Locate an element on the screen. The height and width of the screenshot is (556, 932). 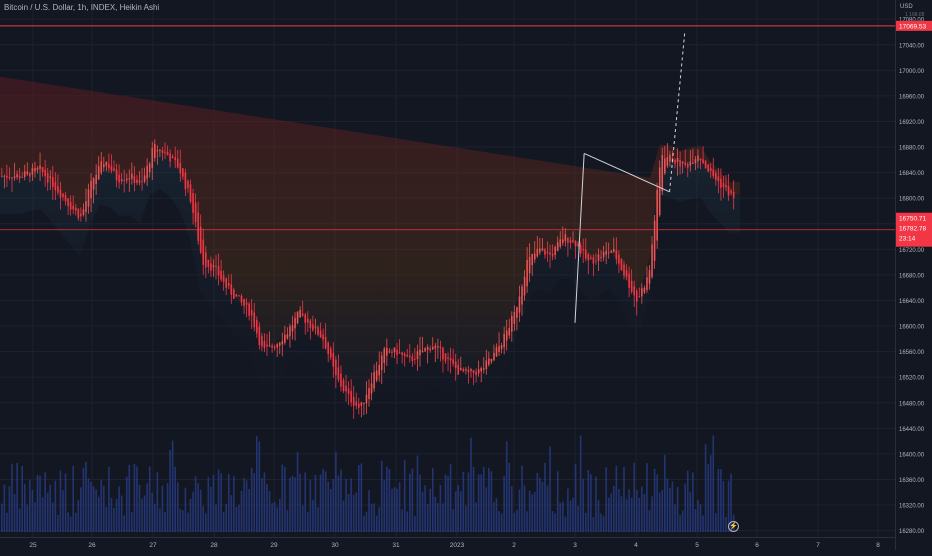
price-tick-1: 16320.00 is located at coordinates (912, 507).